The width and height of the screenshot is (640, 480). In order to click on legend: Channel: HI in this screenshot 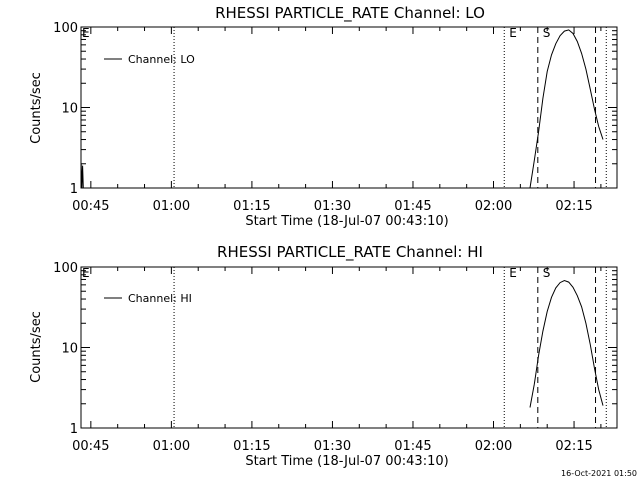, I will do `click(148, 298)`.